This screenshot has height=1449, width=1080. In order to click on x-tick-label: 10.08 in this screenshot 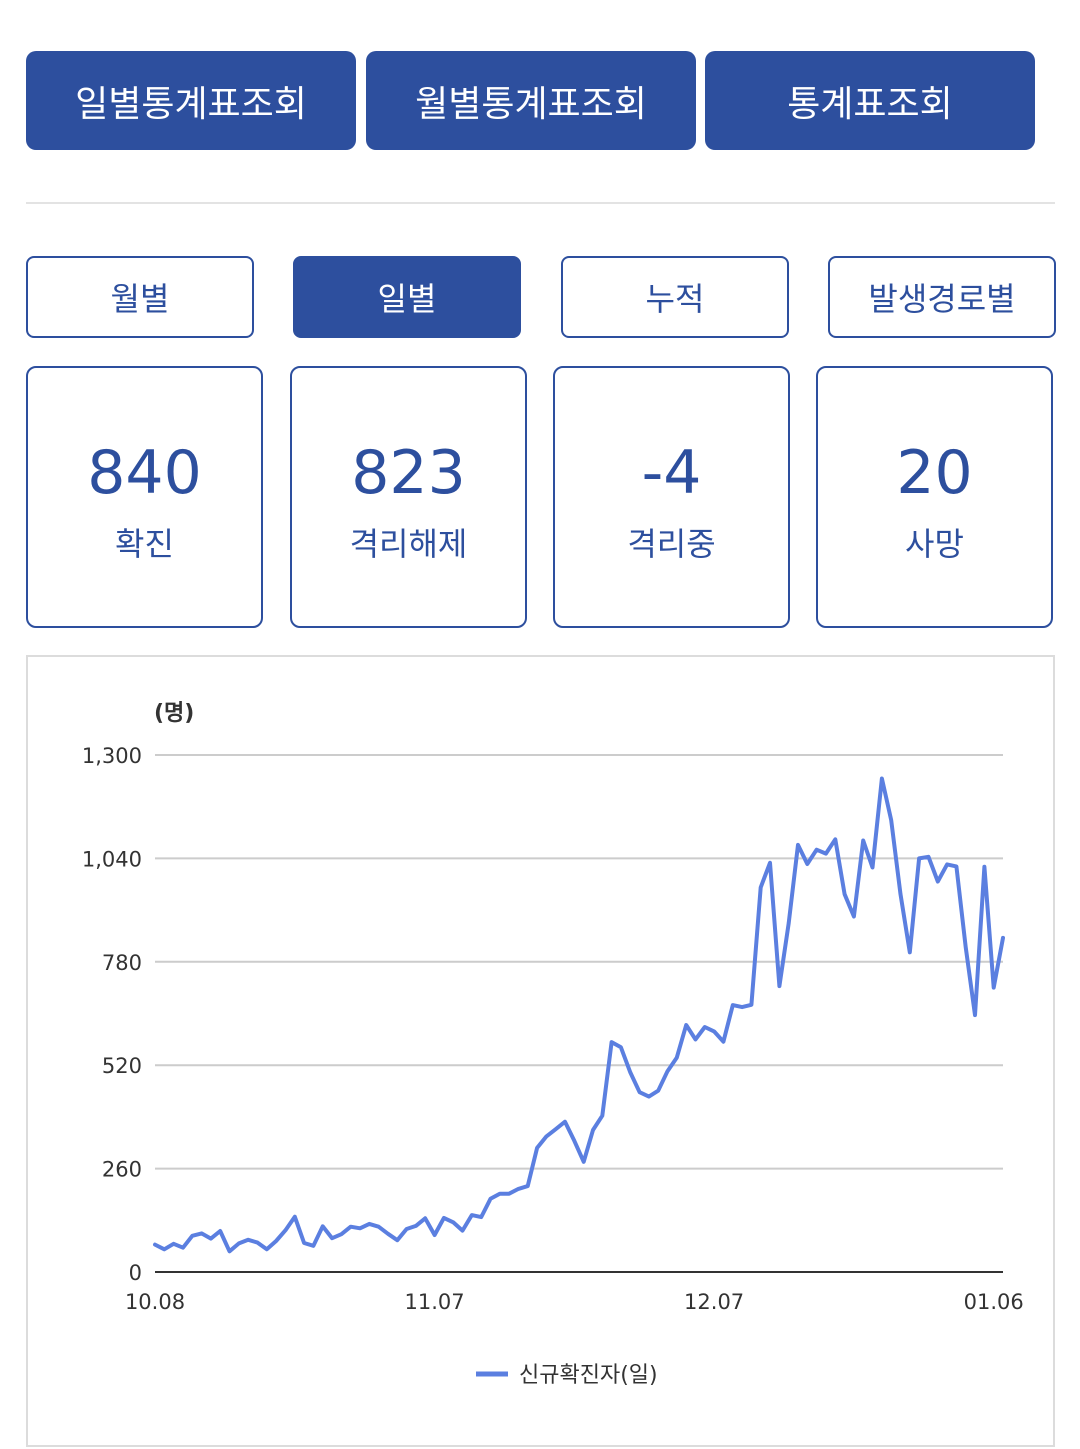, I will do `click(155, 1302)`.